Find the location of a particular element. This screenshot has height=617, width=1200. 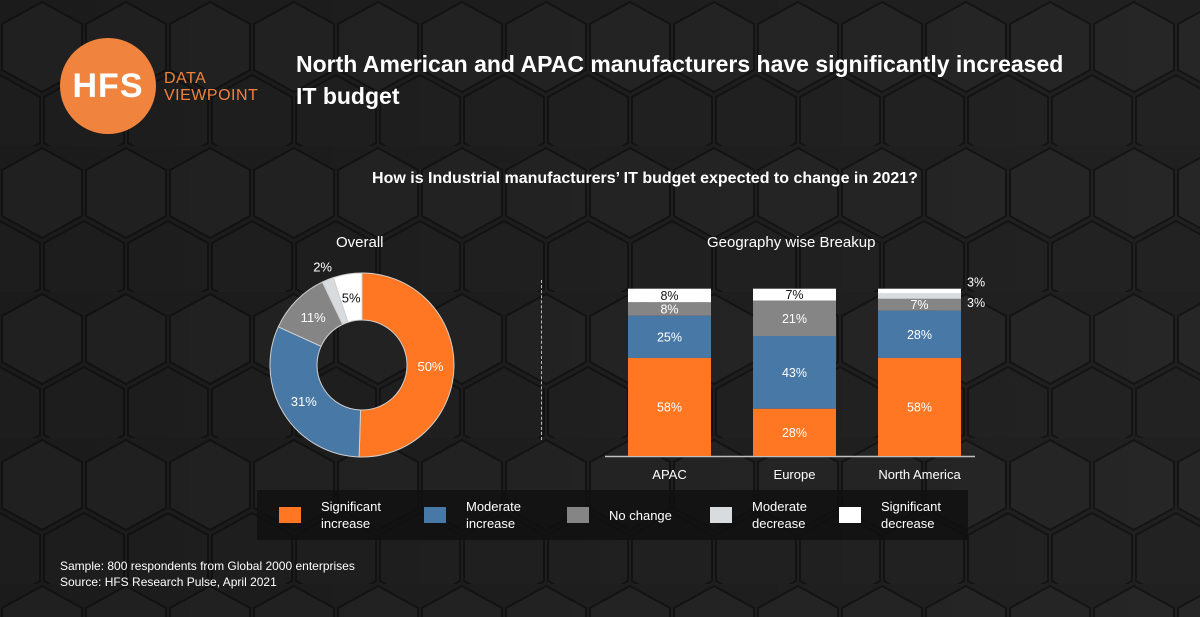

x-tick-label: APAC is located at coordinates (669, 474).